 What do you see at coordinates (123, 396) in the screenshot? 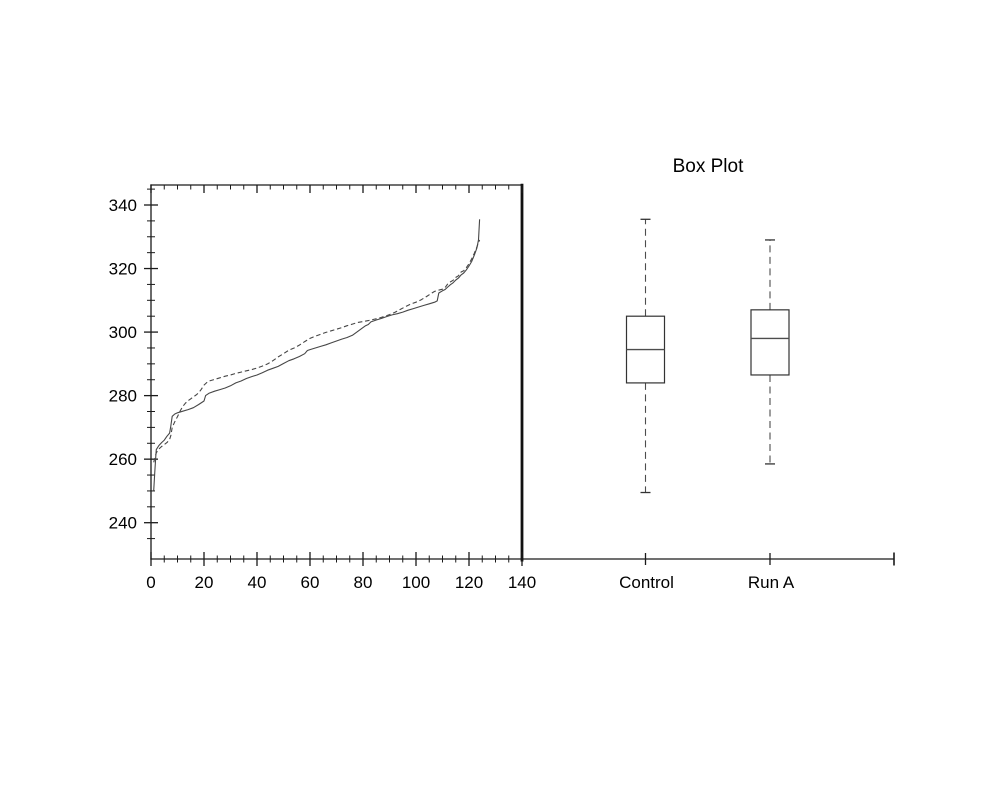
I see `y-tick-label: 280` at bounding box center [123, 396].